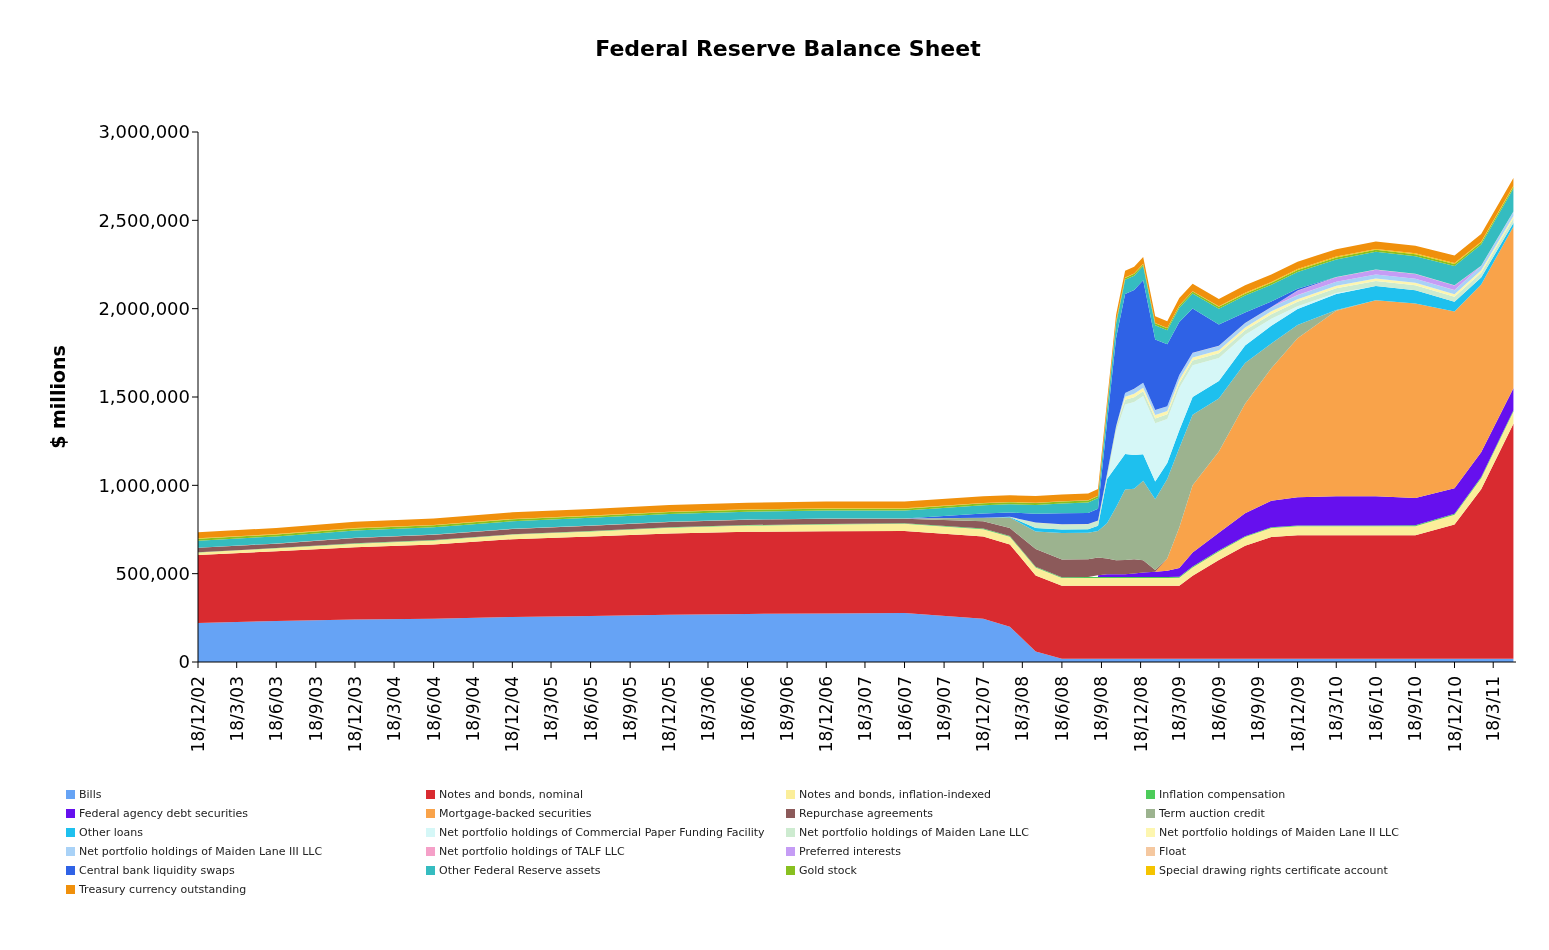 The height and width of the screenshot is (950, 1549). I want to click on x-tick-label: 18/12/02, so click(198, 714).